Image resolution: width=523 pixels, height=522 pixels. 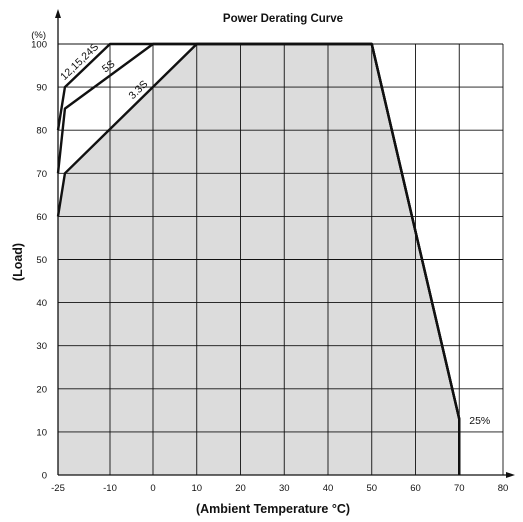 I want to click on y-tick-label-10: 10, so click(x=41, y=432).